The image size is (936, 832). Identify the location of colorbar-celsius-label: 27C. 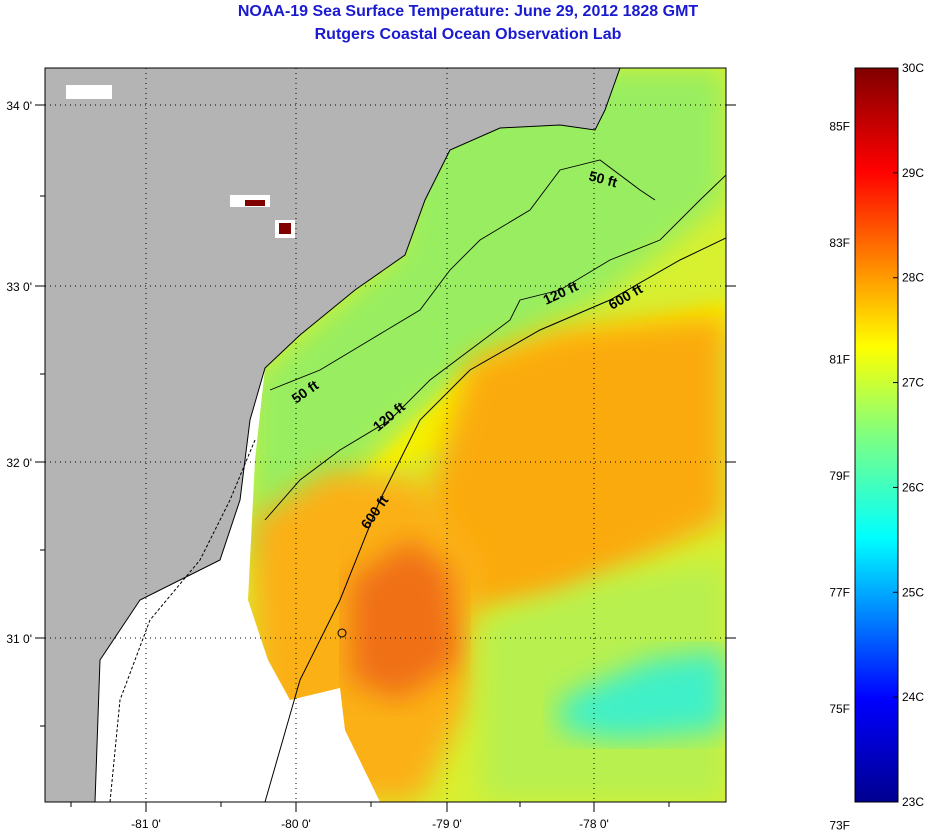
(913, 383).